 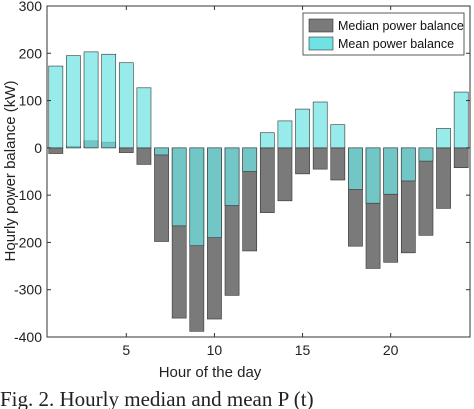 I want to click on legend: Median power balance Mean power balance, so click(x=383, y=34).